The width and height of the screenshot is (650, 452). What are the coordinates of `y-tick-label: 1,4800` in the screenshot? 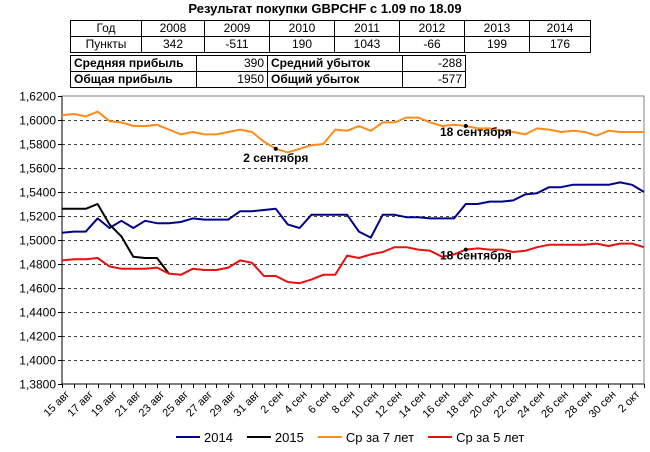 It's located at (37, 265).